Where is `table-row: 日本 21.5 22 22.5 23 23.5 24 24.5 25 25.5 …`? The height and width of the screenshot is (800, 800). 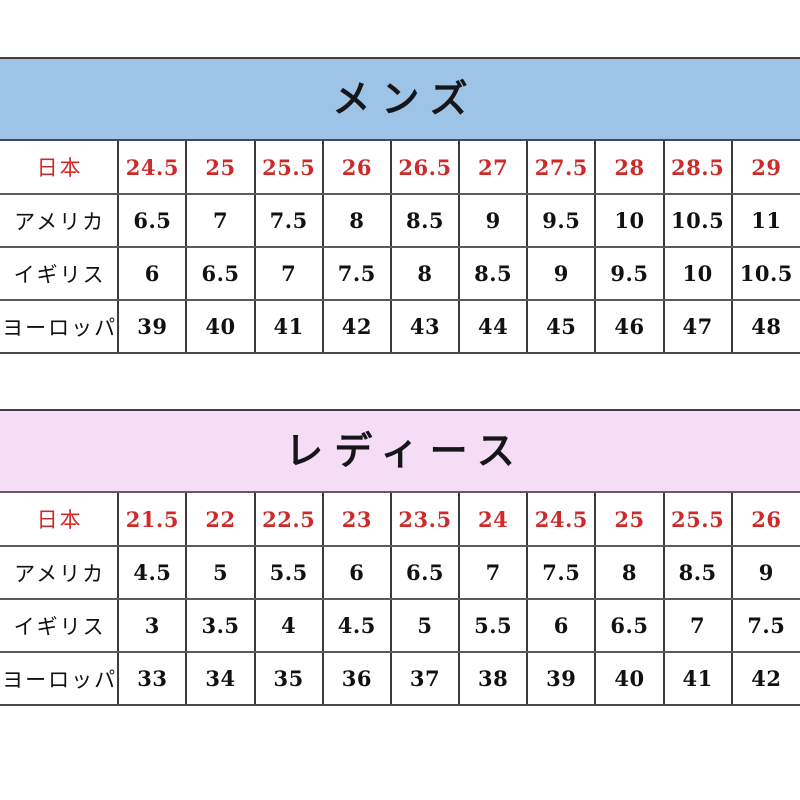 table-row: 日本 21.5 22 22.5 23 23.5 24 24.5 25 25.5 … is located at coordinates (400, 520).